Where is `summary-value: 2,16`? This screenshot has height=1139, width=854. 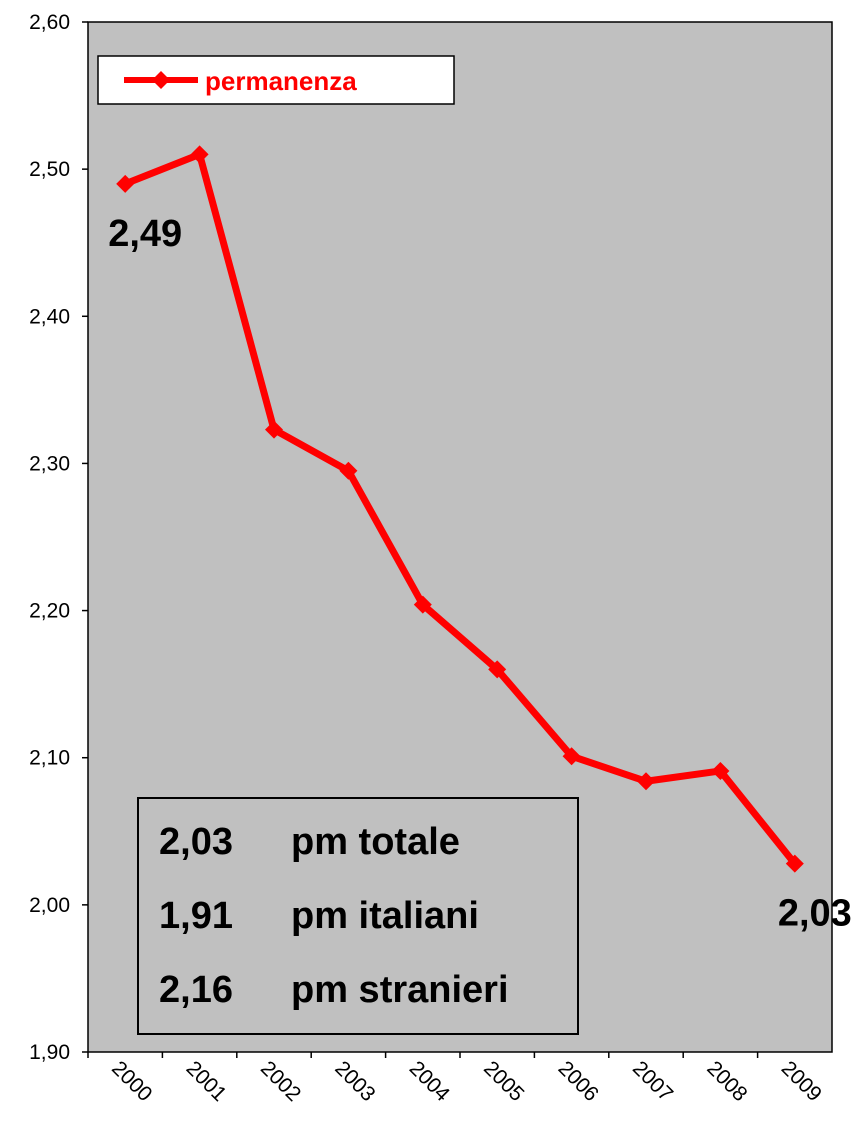
summary-value: 2,16 is located at coordinates (196, 990).